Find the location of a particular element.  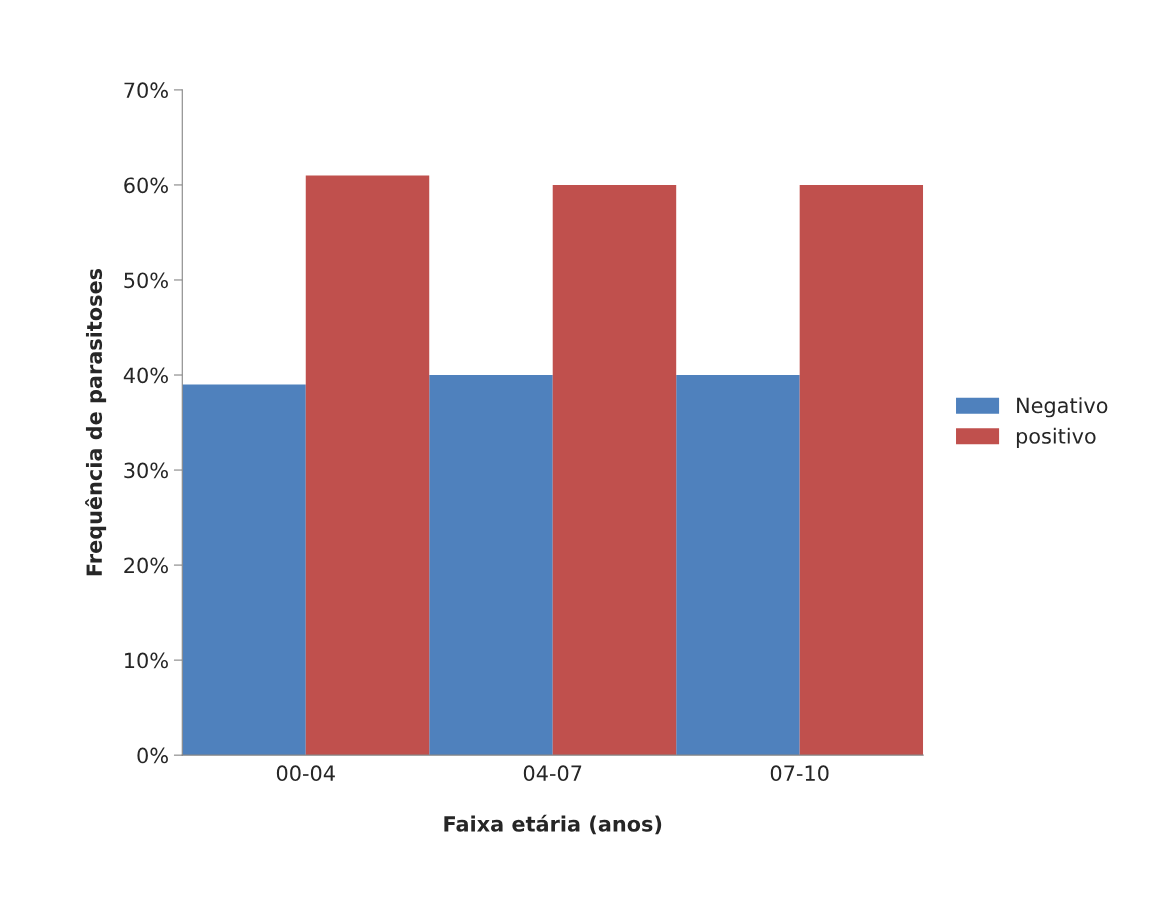

y-tick-label: 0% is located at coordinates (152, 755).